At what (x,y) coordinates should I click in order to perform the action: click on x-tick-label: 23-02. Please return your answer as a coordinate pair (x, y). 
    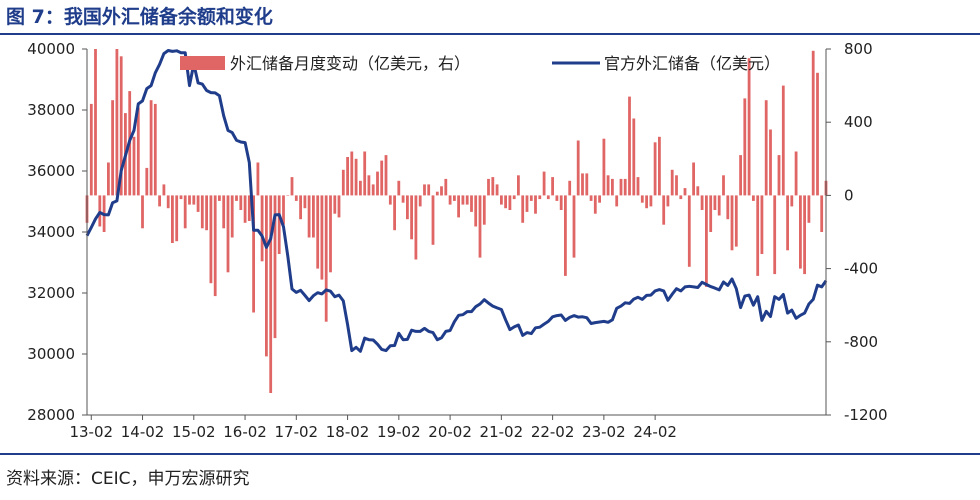
    Looking at the image, I should click on (604, 432).